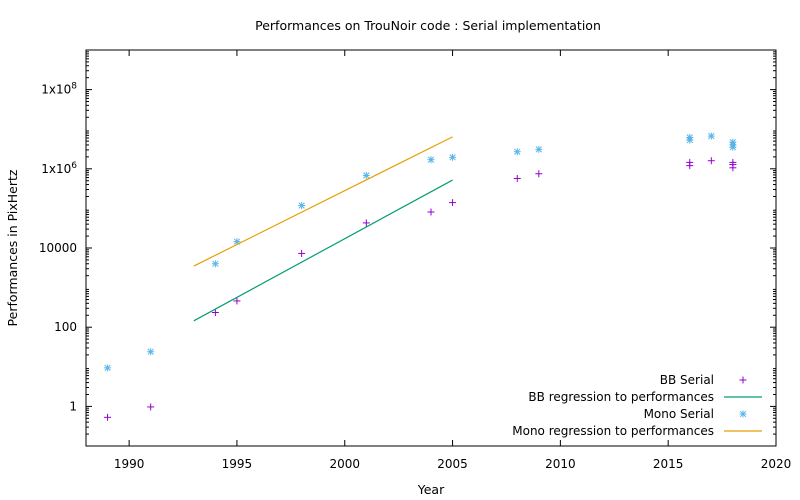  I want to click on legend-label-bb-serial: BB Serial, so click(687, 380).